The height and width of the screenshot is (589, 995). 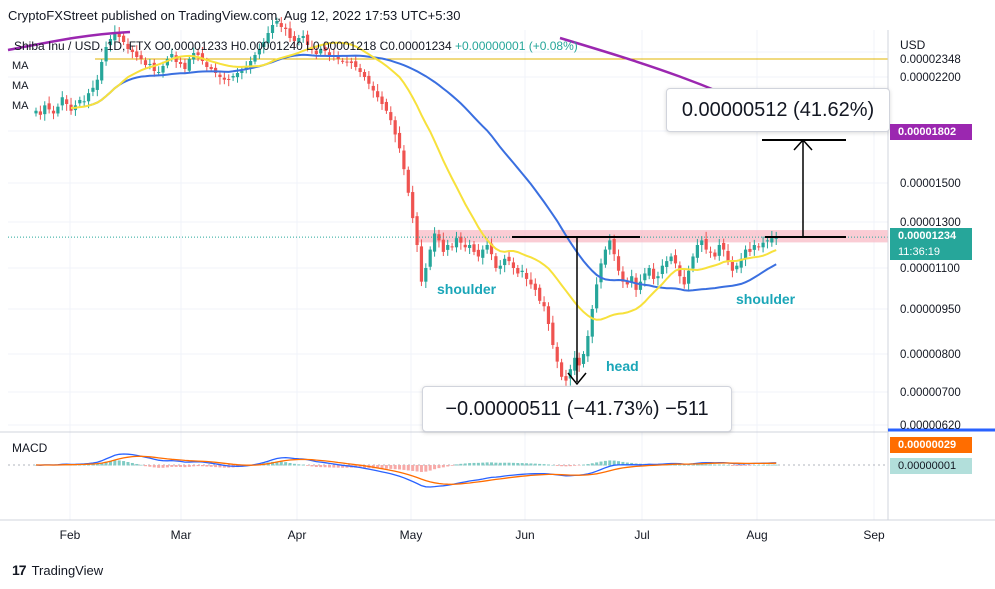 What do you see at coordinates (930, 269) in the screenshot?
I see `y-tick-label: 0.00001100` at bounding box center [930, 269].